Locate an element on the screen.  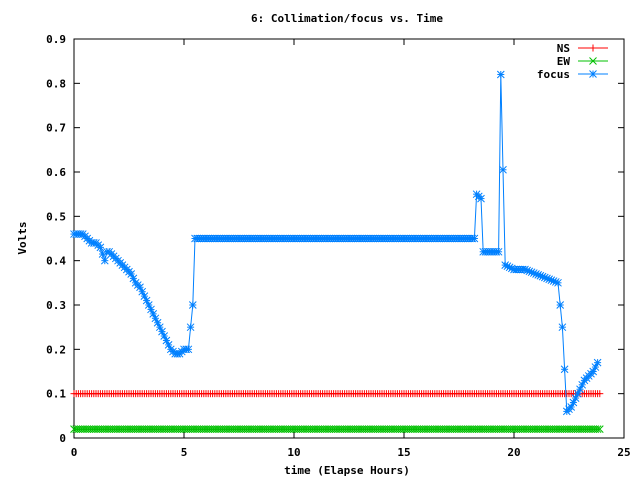
data-point-NS is located at coordinates (600, 394).